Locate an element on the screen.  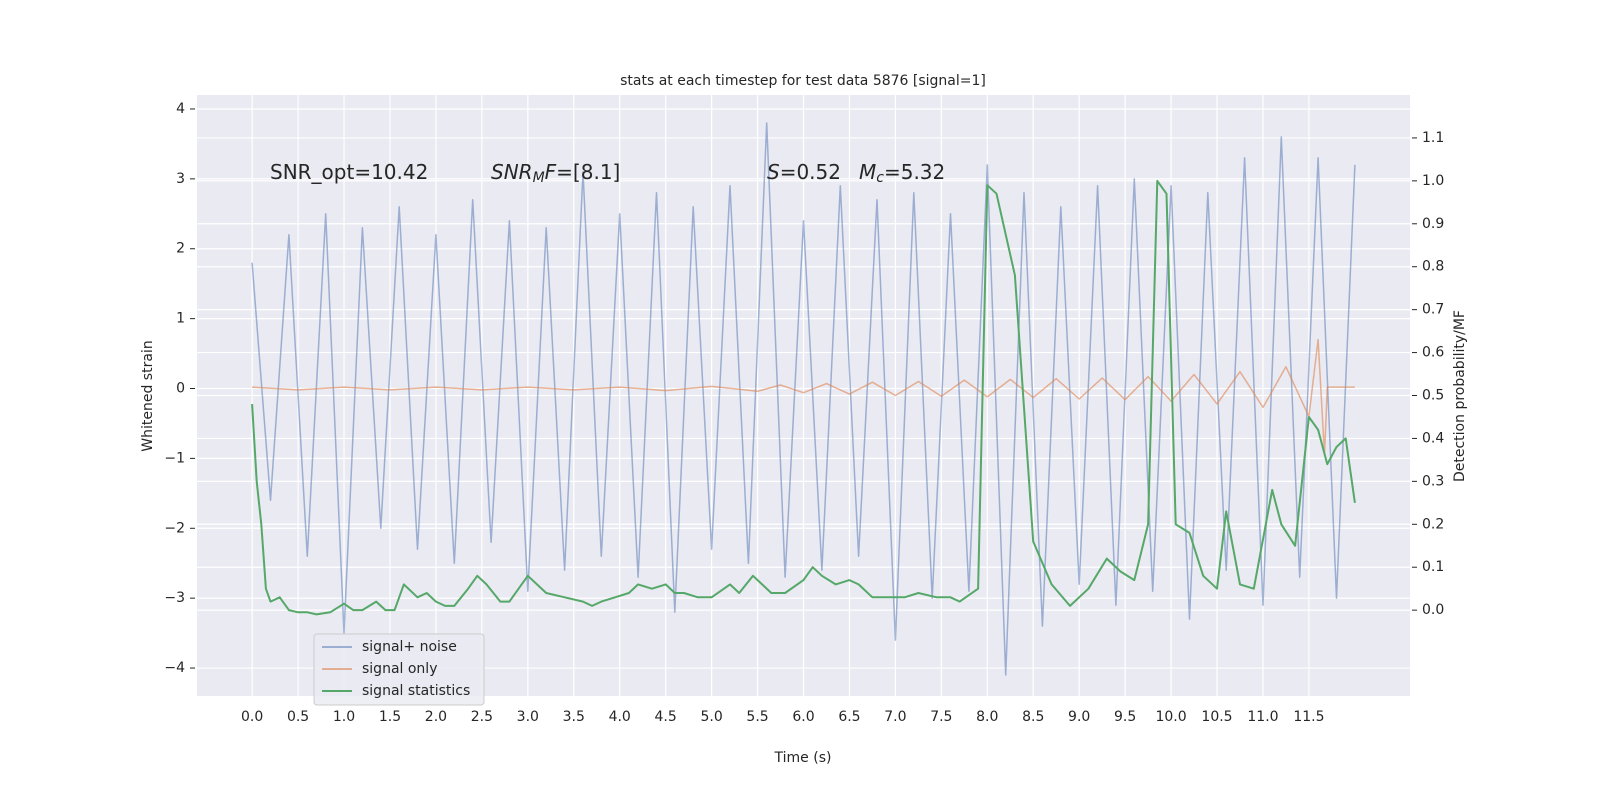
x-tick-label: 5.5 is located at coordinates (757, 717).